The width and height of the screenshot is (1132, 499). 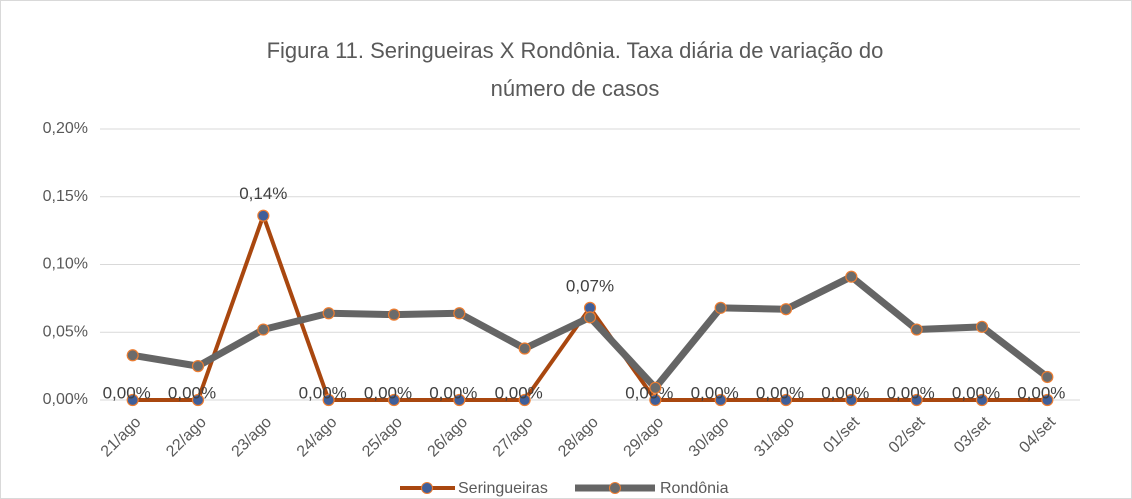 What do you see at coordinates (575, 88) in the screenshot?
I see `chart-subtitle: número de casos` at bounding box center [575, 88].